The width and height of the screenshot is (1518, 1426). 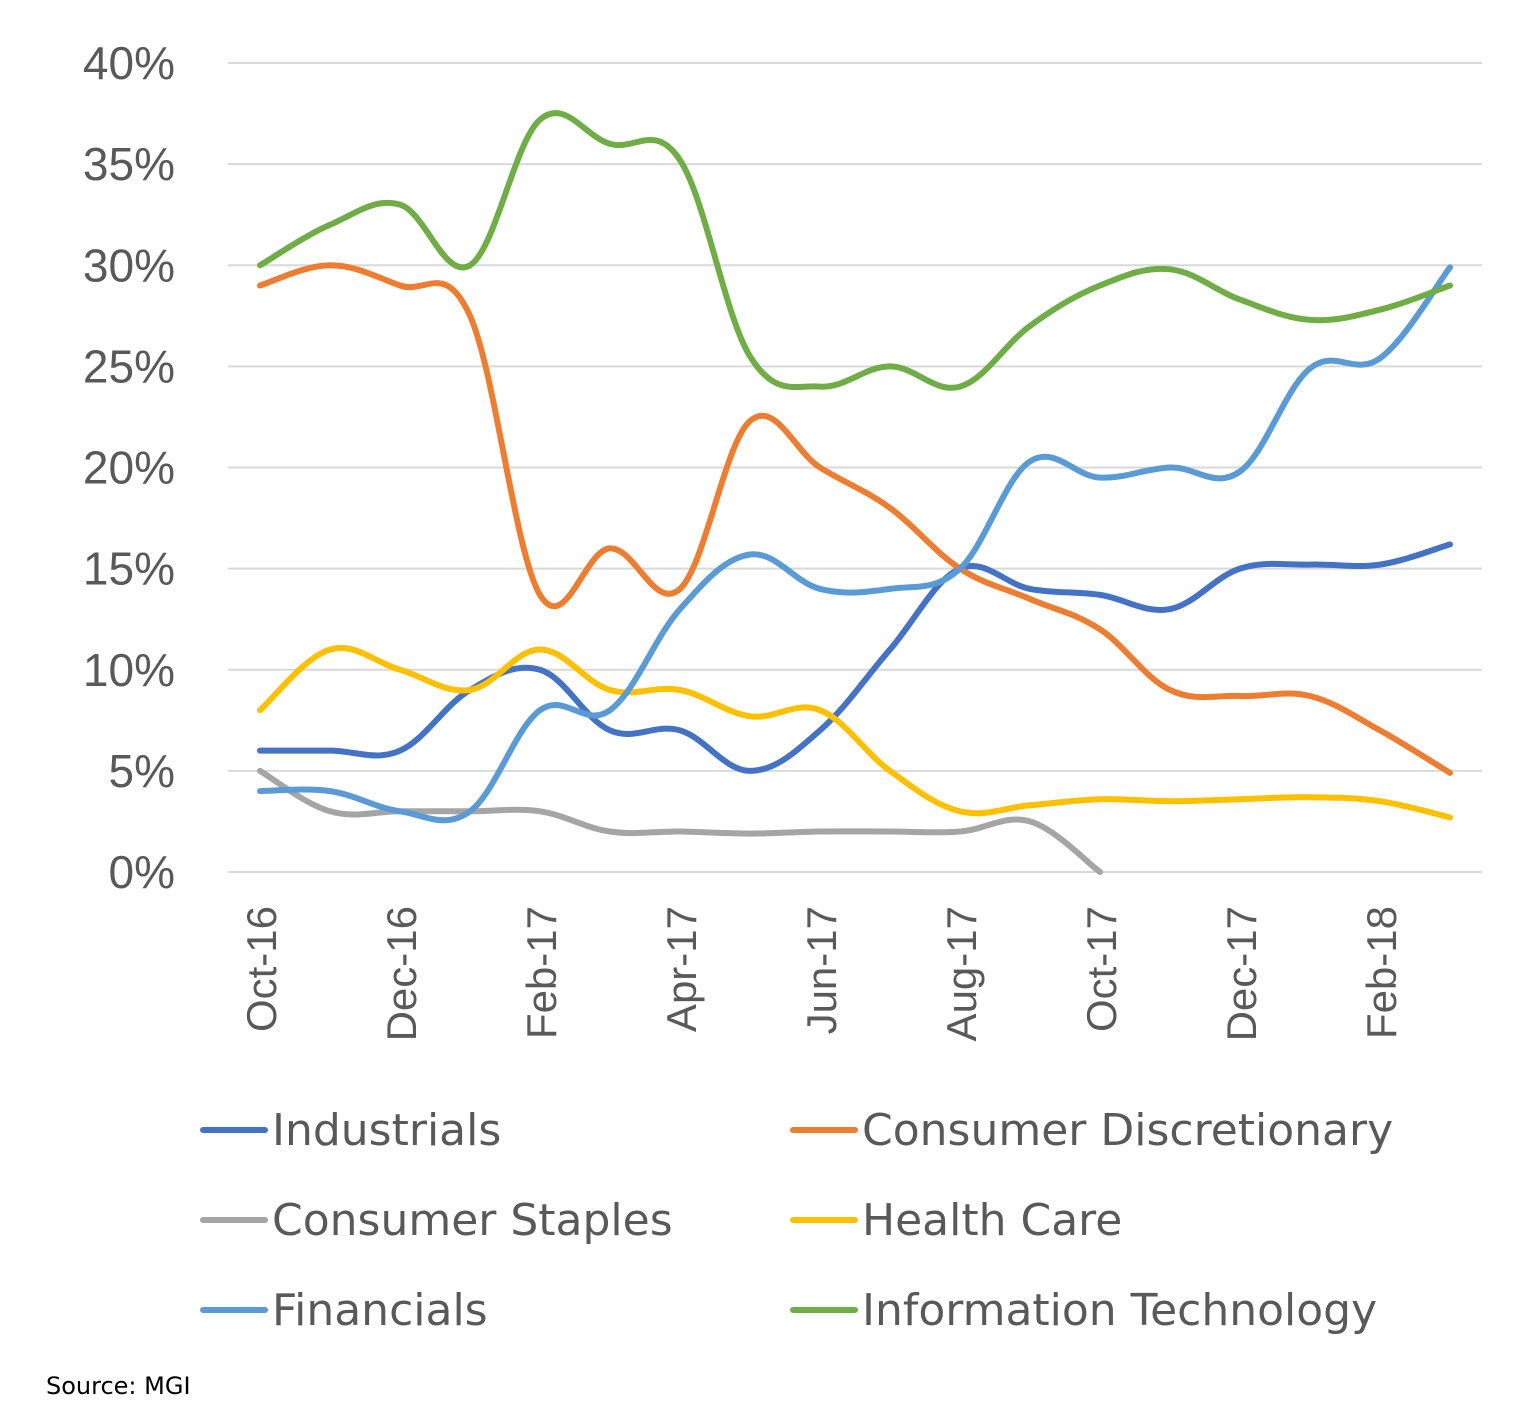 What do you see at coordinates (961, 973) in the screenshot?
I see `x-tick-label: Aug-17` at bounding box center [961, 973].